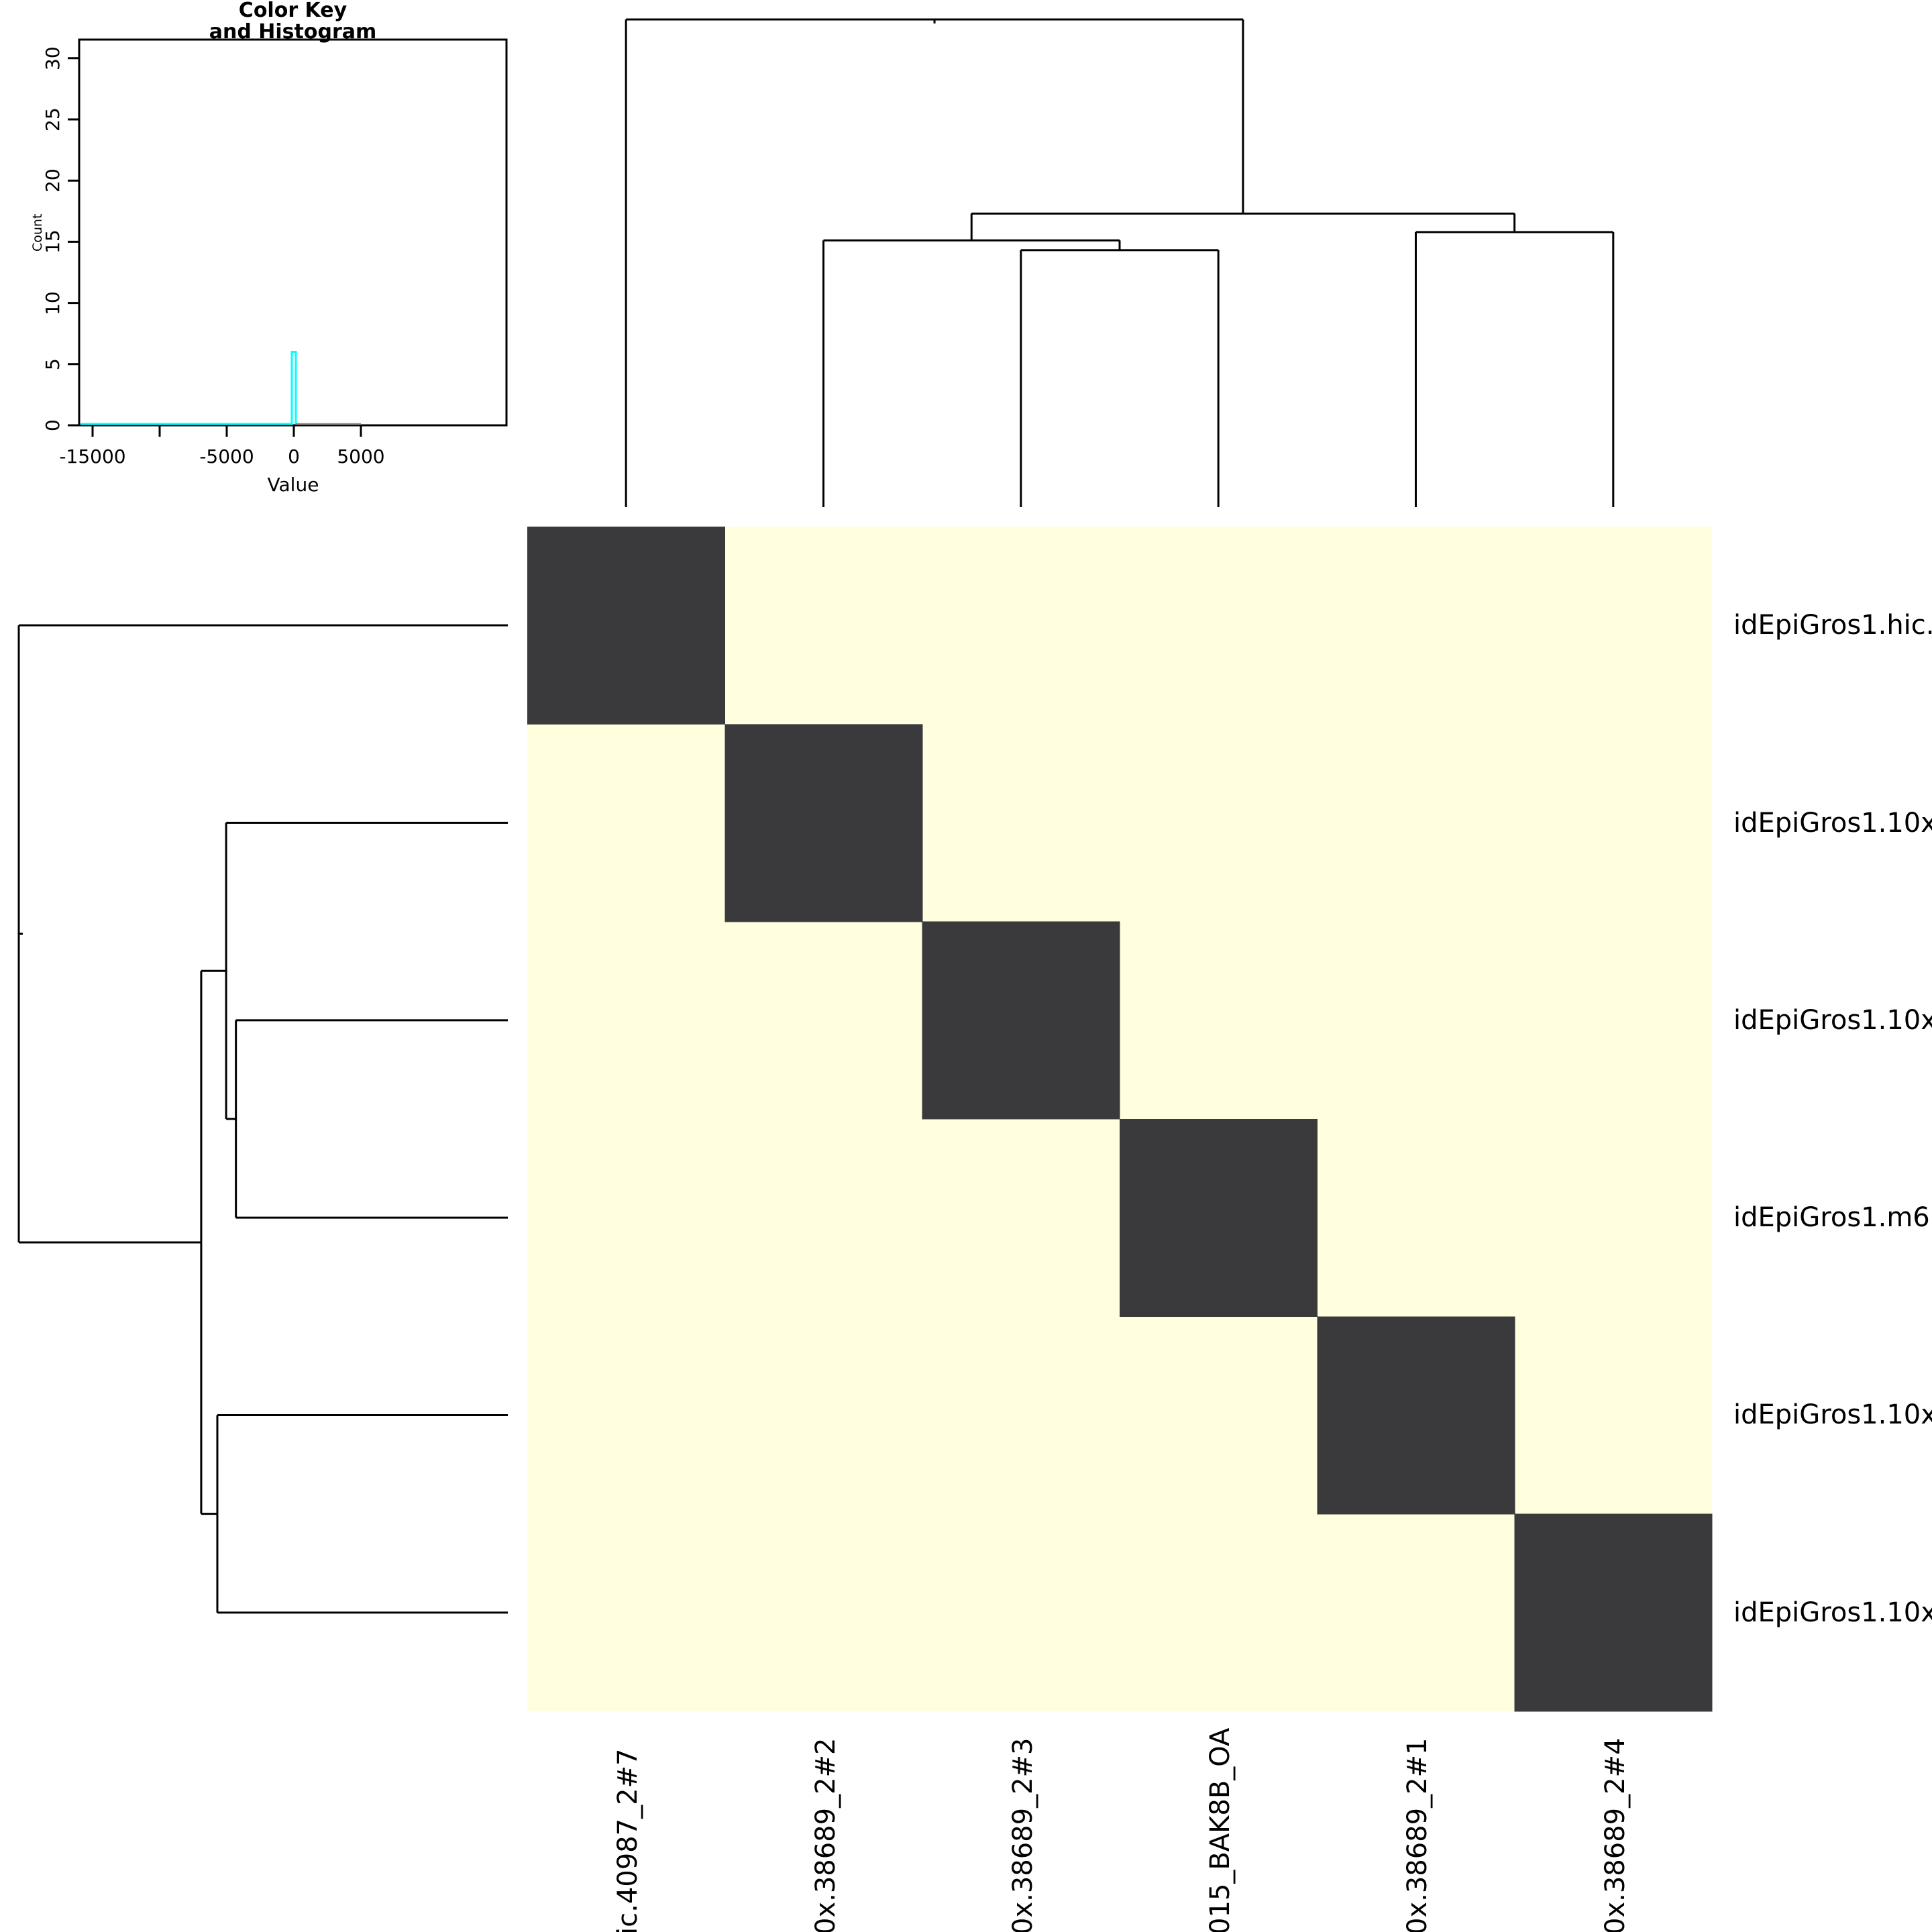  What do you see at coordinates (1417, 1834) in the screenshot?
I see `col-label: 0x.38689_2#1` at bounding box center [1417, 1834].